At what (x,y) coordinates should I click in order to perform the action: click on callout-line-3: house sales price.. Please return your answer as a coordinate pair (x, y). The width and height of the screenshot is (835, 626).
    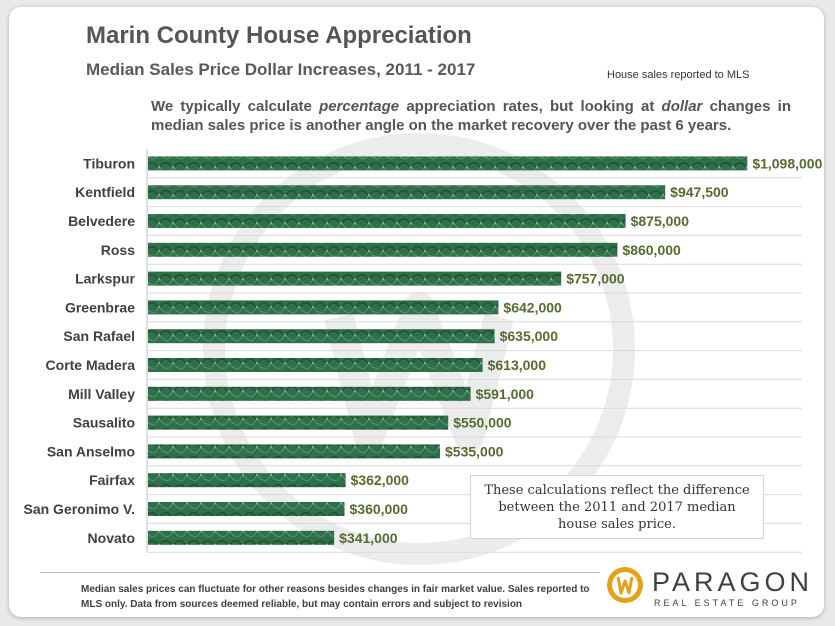
    Looking at the image, I should click on (617, 524).